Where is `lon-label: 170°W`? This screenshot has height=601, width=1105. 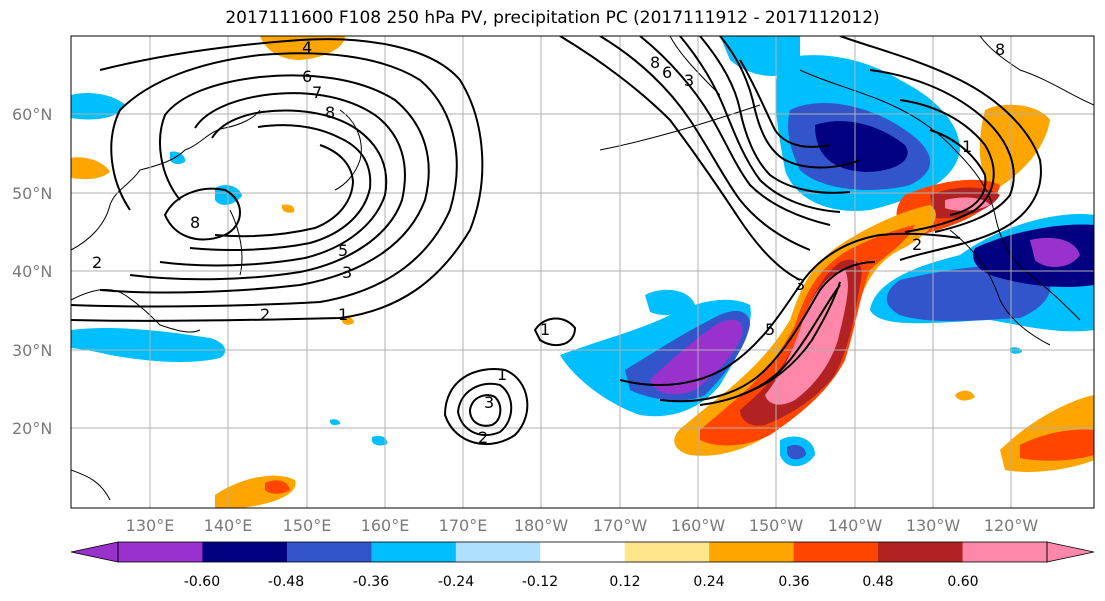 lon-label: 170°W is located at coordinates (620, 525).